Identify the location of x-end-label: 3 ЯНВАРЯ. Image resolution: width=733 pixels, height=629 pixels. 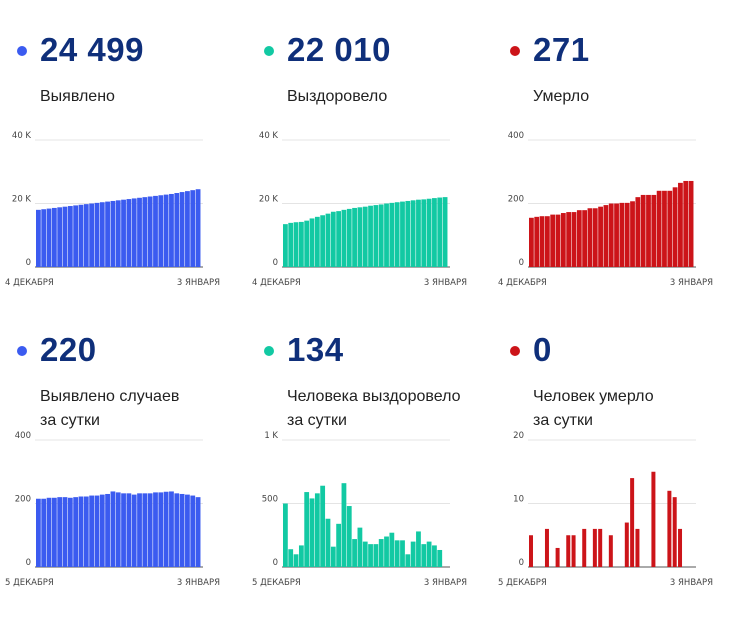
(198, 283).